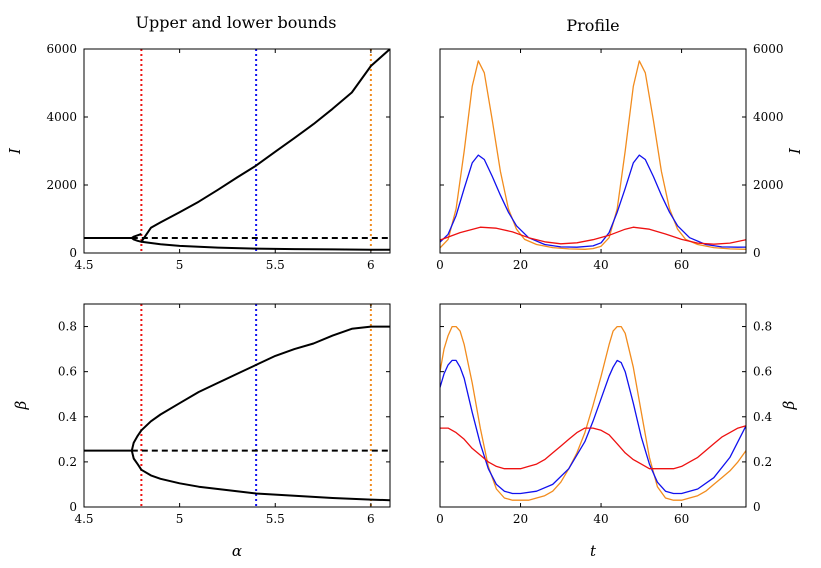 The width and height of the screenshot is (821, 568). What do you see at coordinates (236, 22) in the screenshot?
I see `left-title: Upper and lower bounds` at bounding box center [236, 22].